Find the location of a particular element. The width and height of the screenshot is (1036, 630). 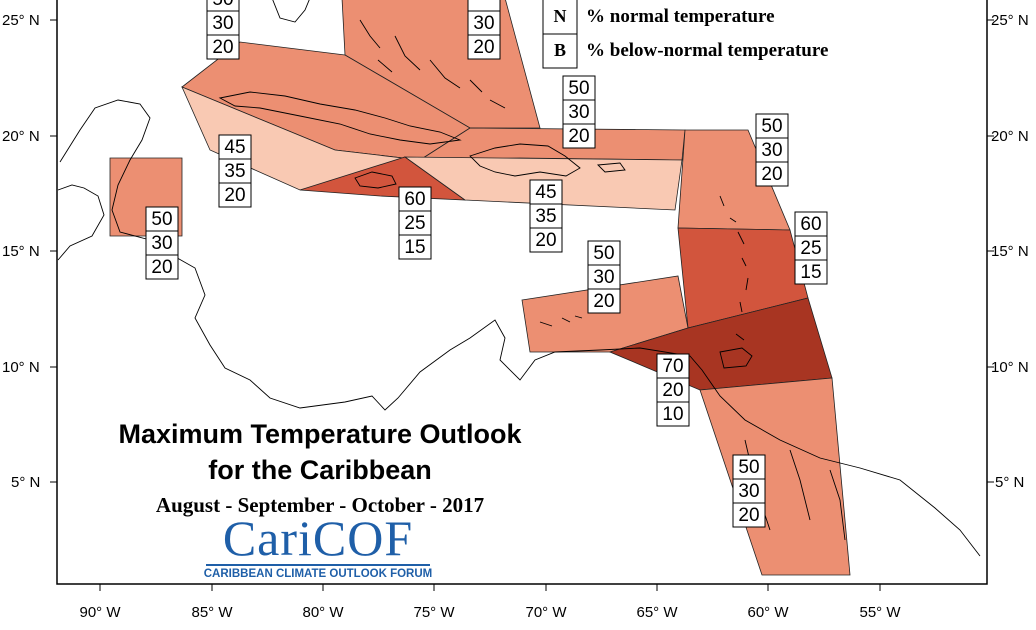

lon-label-55: 55° W is located at coordinates (880, 612).